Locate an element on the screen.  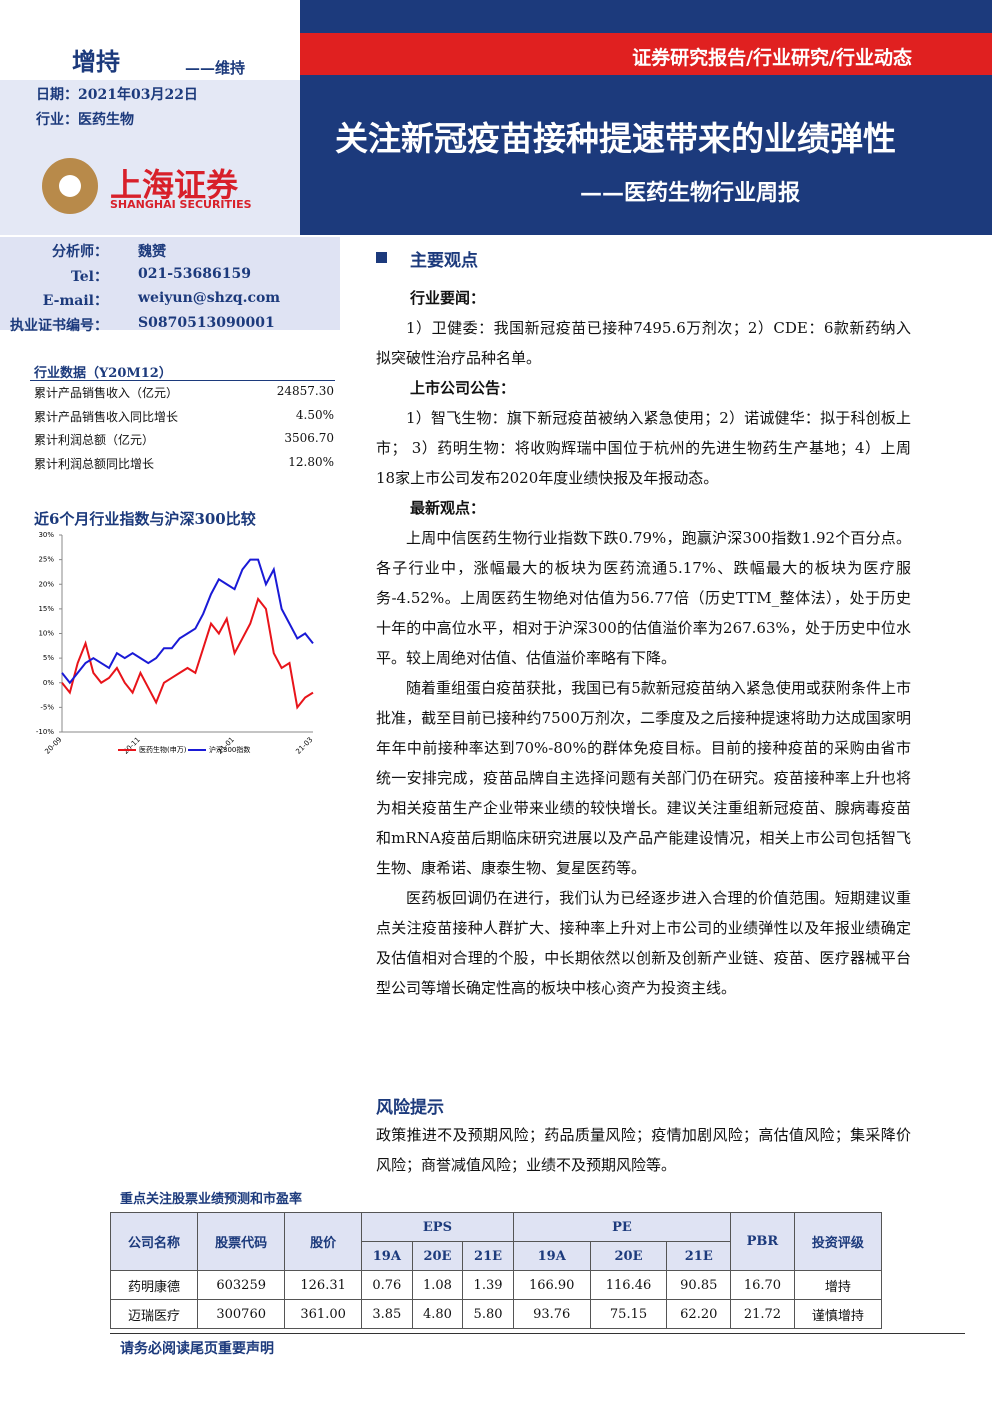
table-cell: 药明康德 is located at coordinates (154, 1285).